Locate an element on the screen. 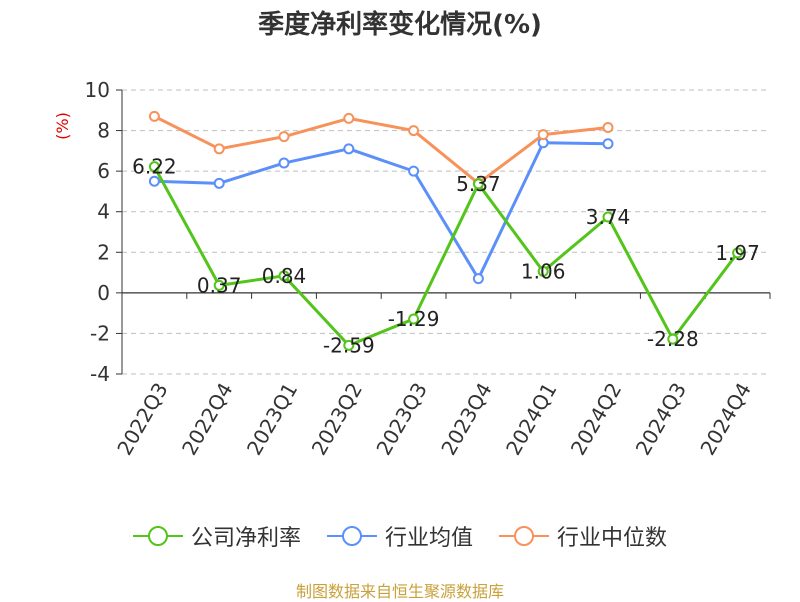 This screenshot has width=800, height=602. y-tick-label: 6 is located at coordinates (103, 171).